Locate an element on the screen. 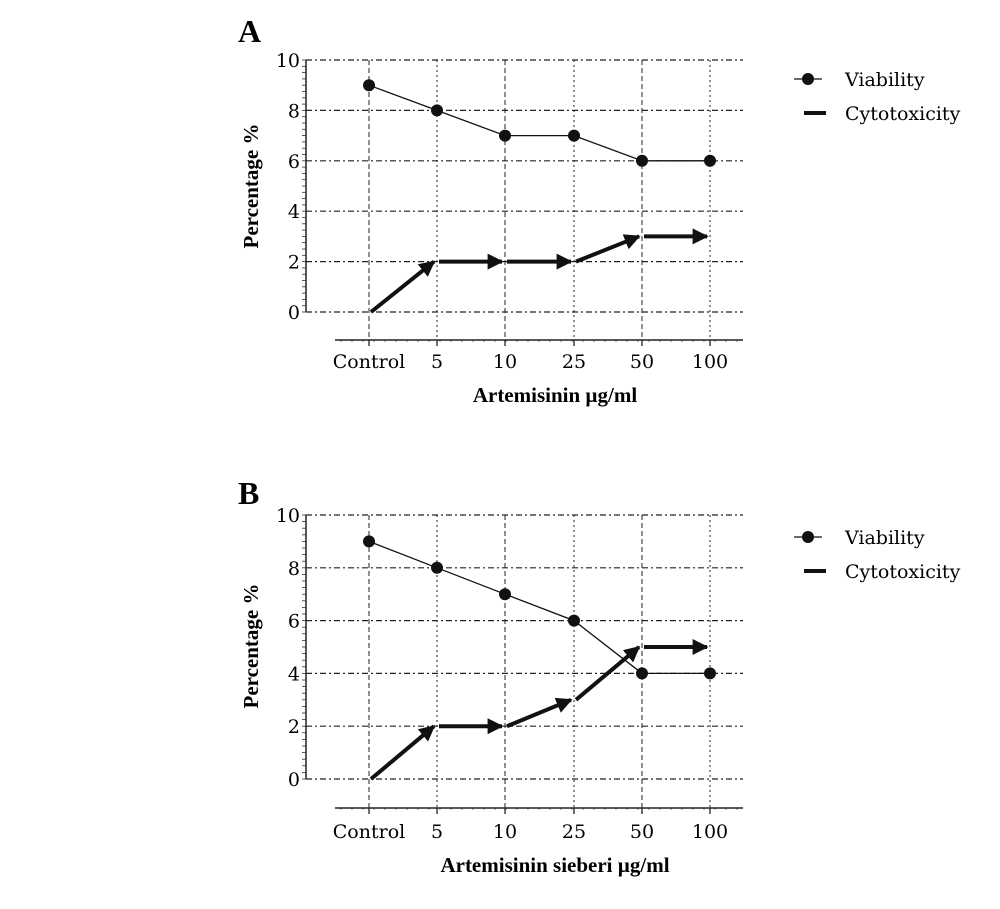 Image resolution: width=1000 pixels, height=909 pixels. panel-label: B is located at coordinates (248, 493).